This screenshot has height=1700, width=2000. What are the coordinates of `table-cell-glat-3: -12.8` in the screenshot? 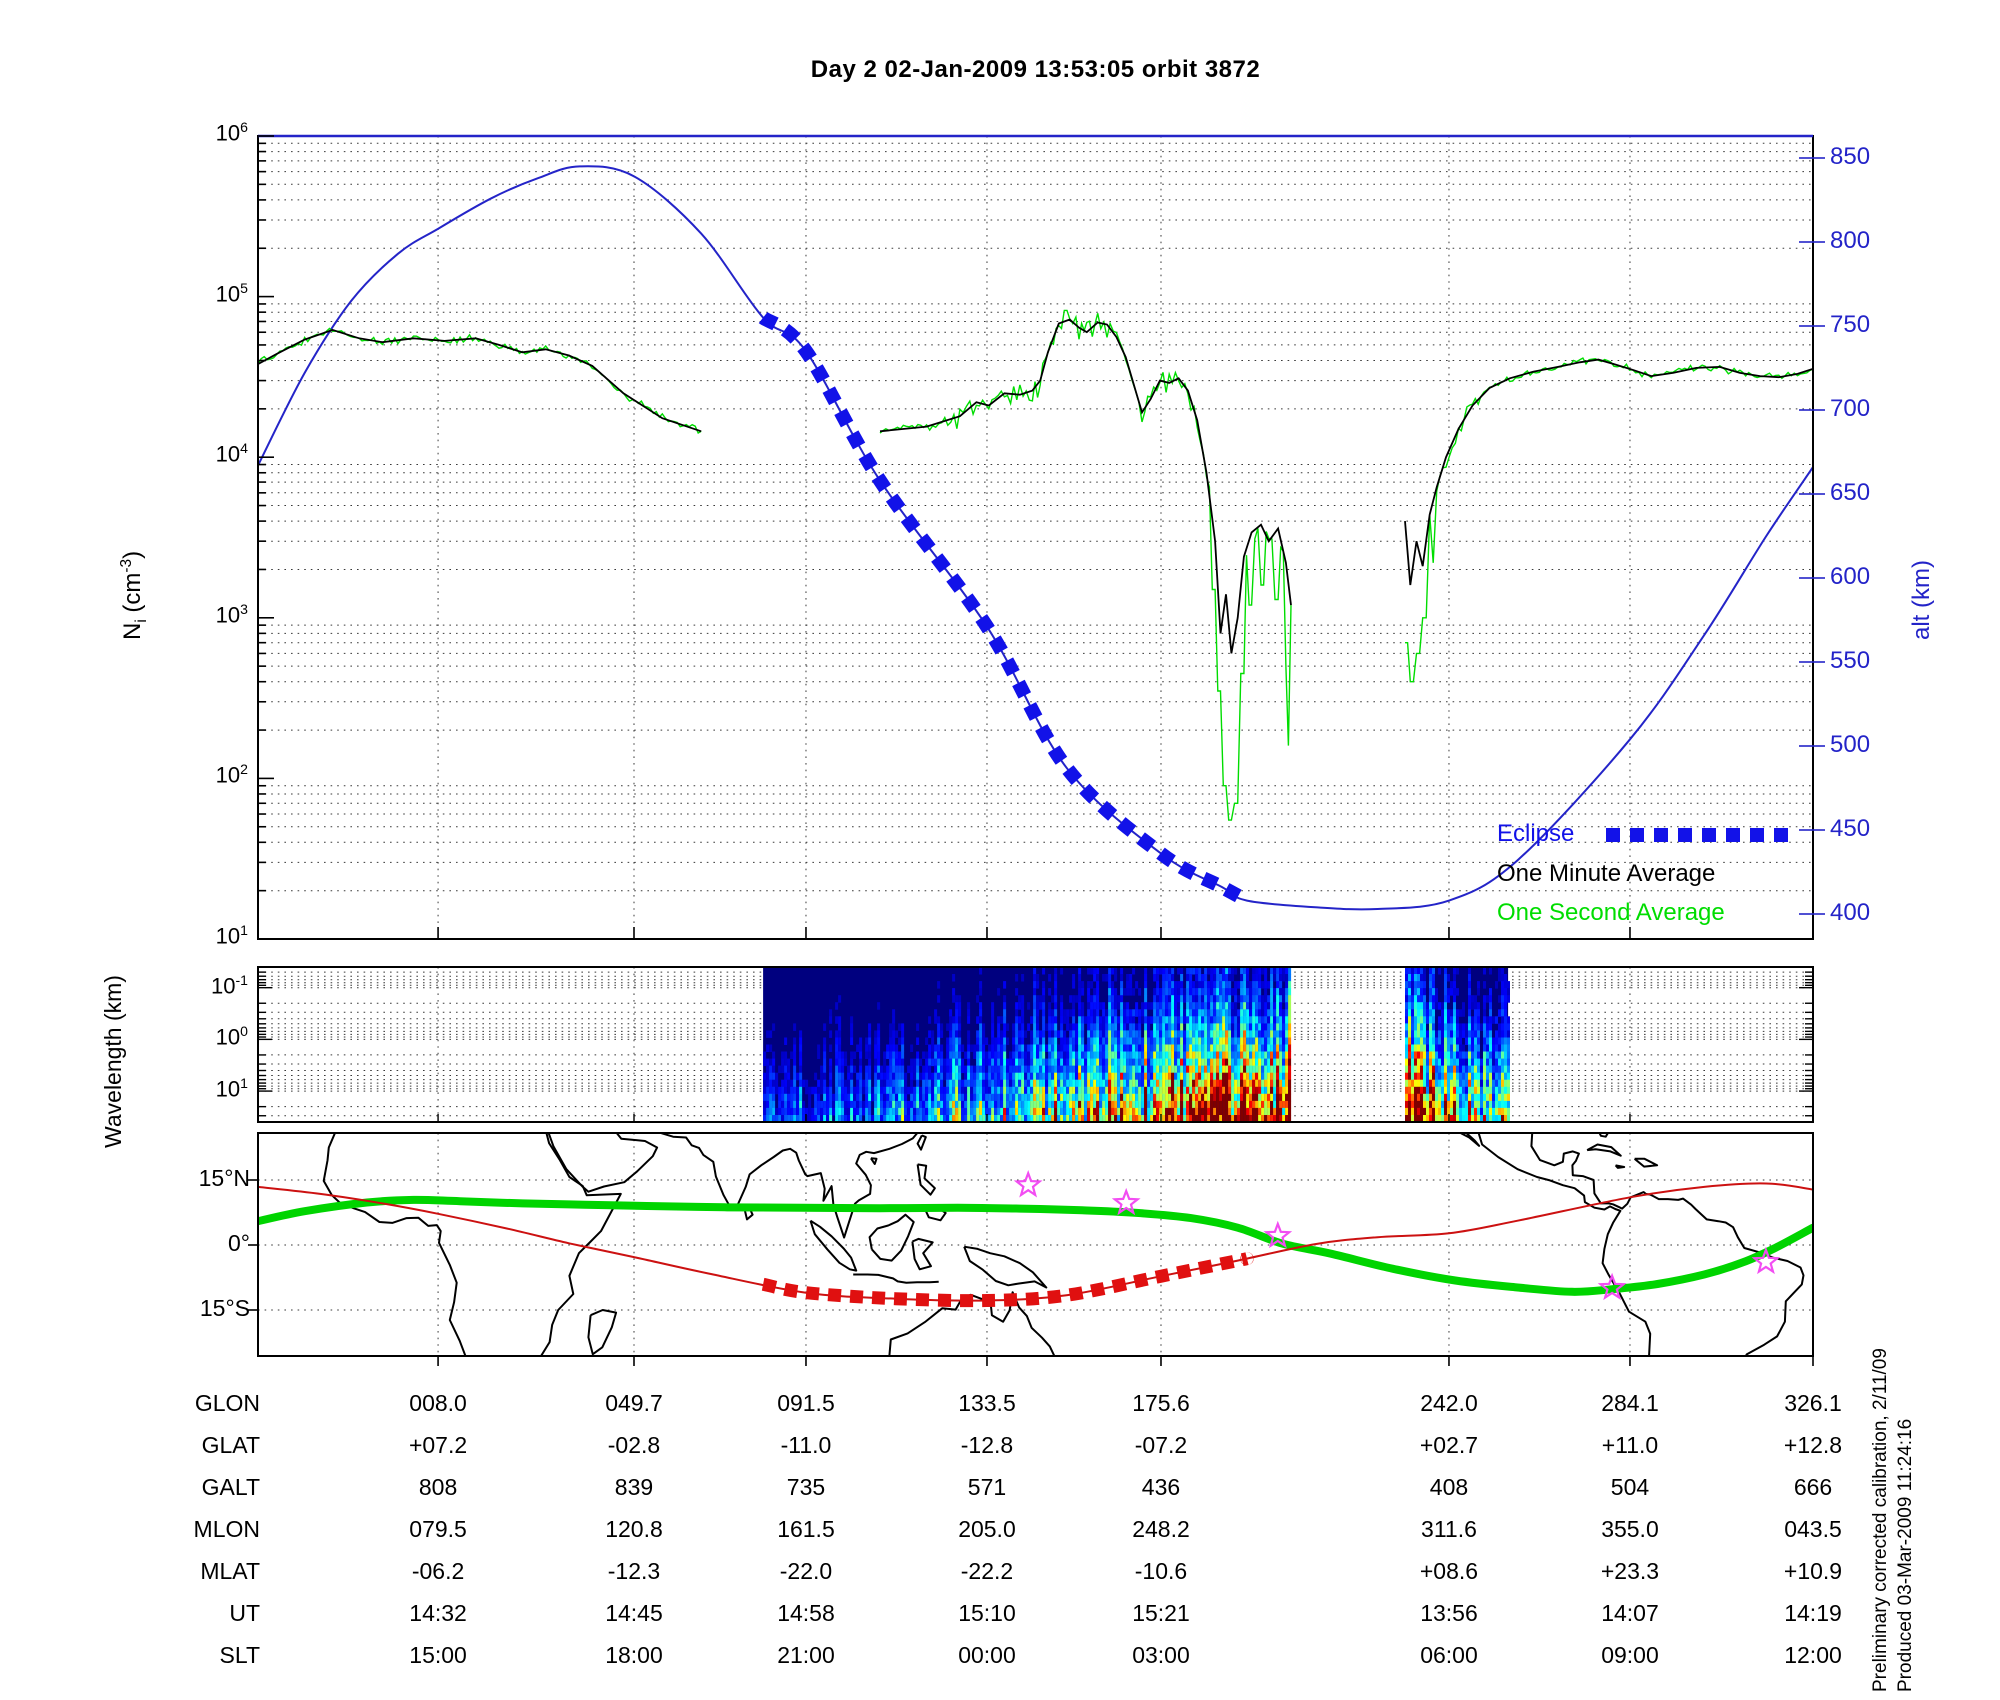 It's located at (987, 1445).